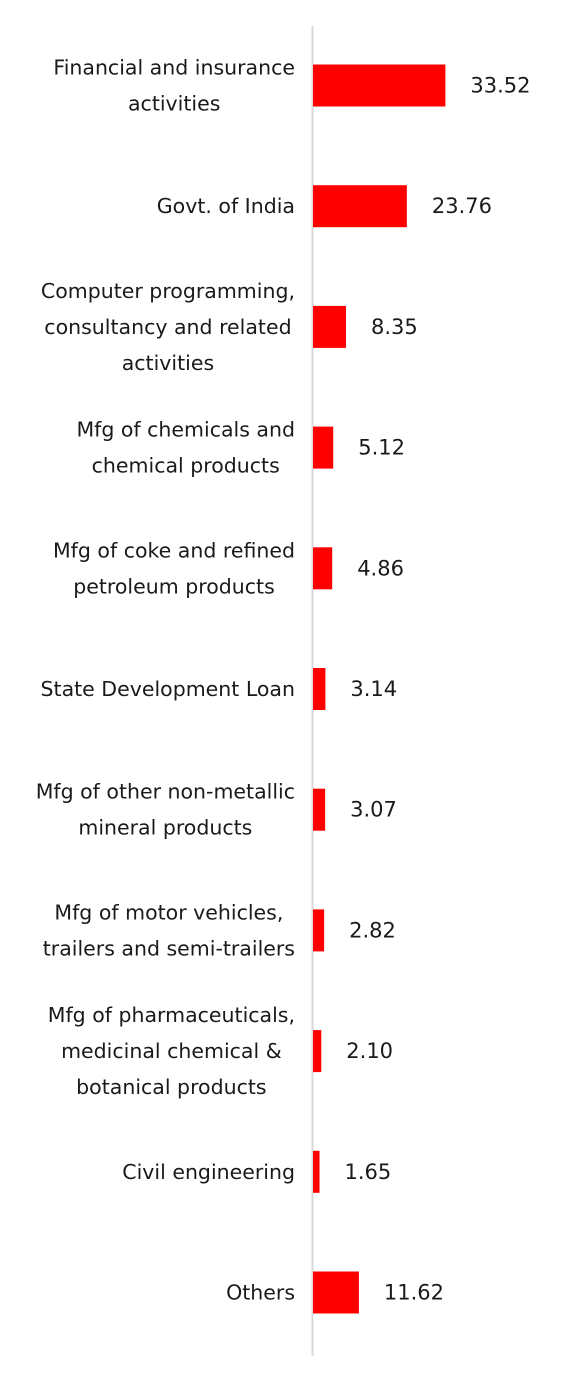 This screenshot has width=562, height=1384. Describe the element at coordinates (500, 86) in the screenshot. I see `value-label-1: 33.52` at that location.